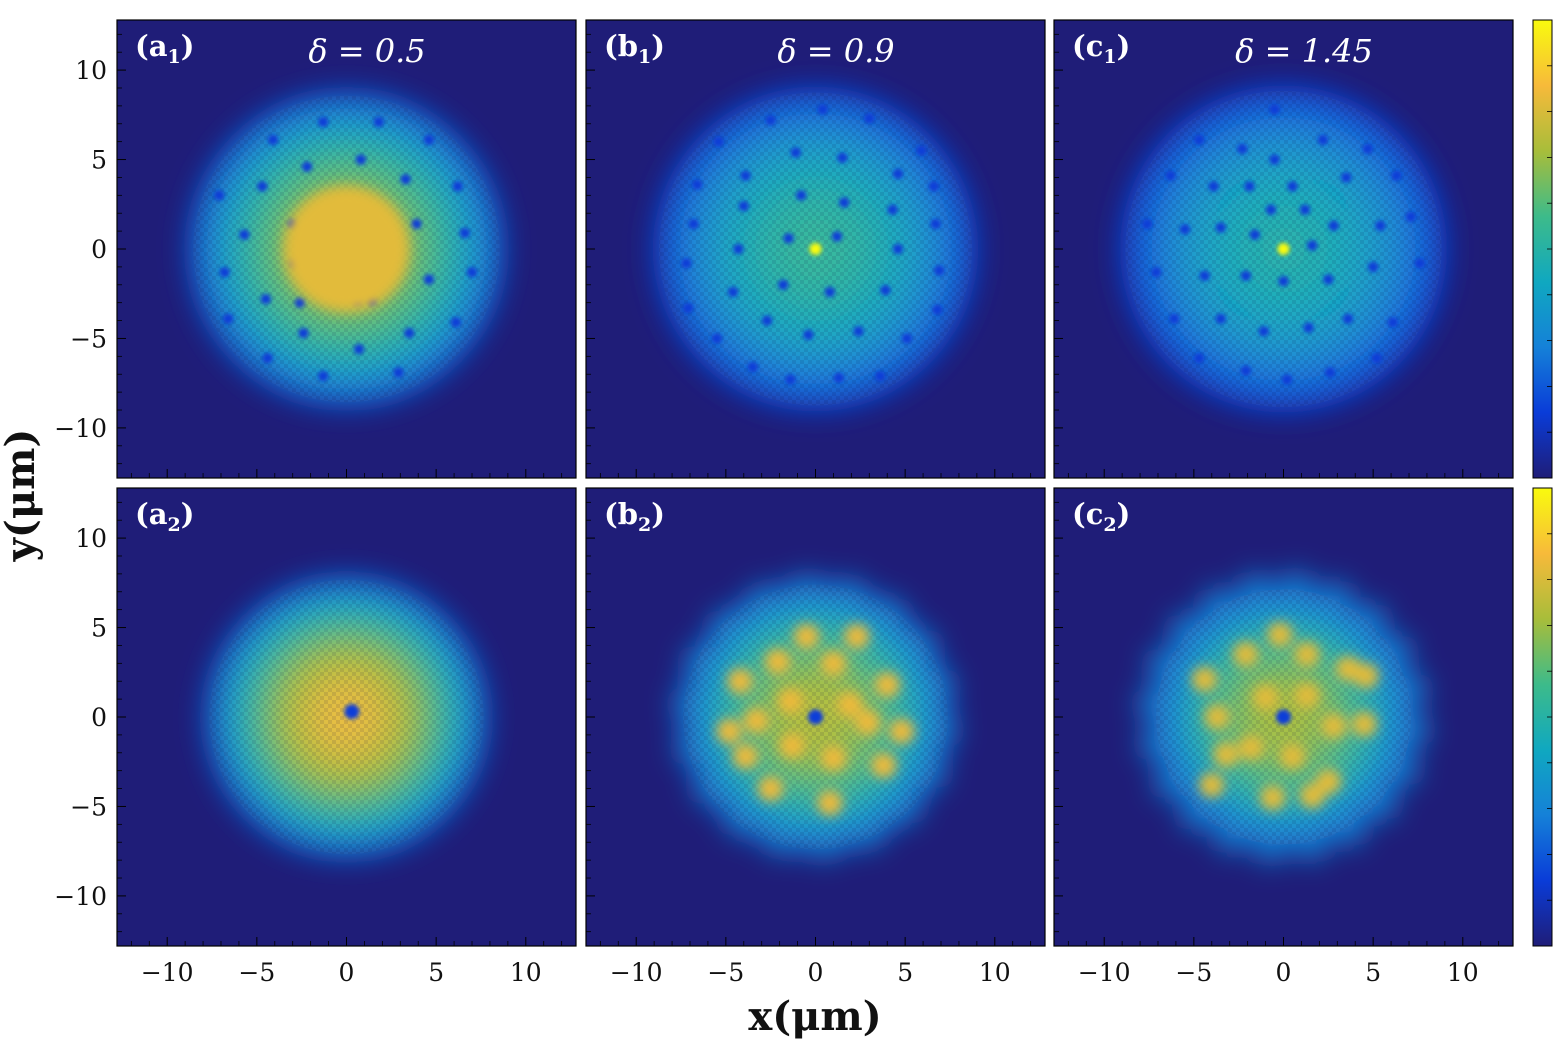  Describe the element at coordinates (164, 48) in the screenshot. I see `panel-label: (a1)` at that location.